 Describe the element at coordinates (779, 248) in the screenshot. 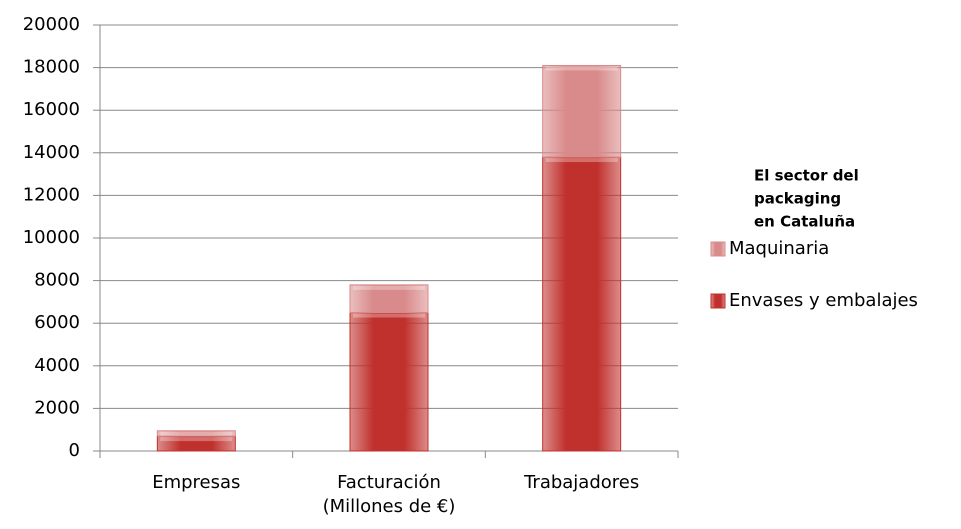

I see `legend-label: Maquinaria` at that location.